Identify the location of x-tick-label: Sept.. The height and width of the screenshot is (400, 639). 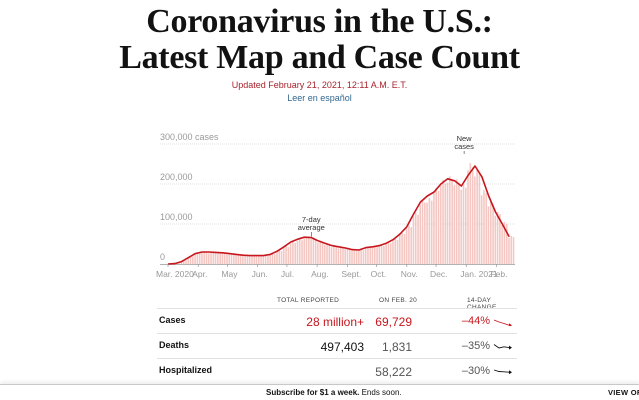
(351, 274).